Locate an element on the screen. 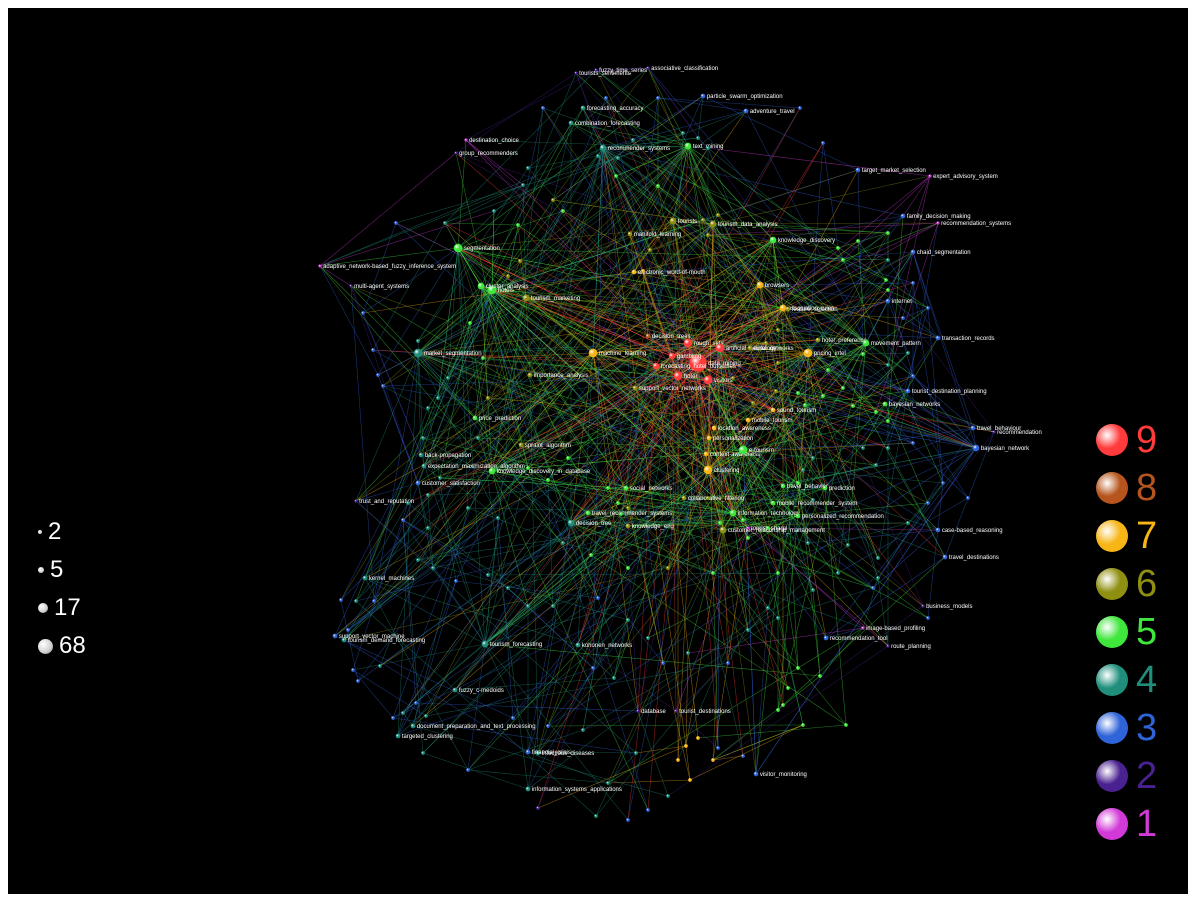  node-label: hotel is located at coordinates (690, 377).